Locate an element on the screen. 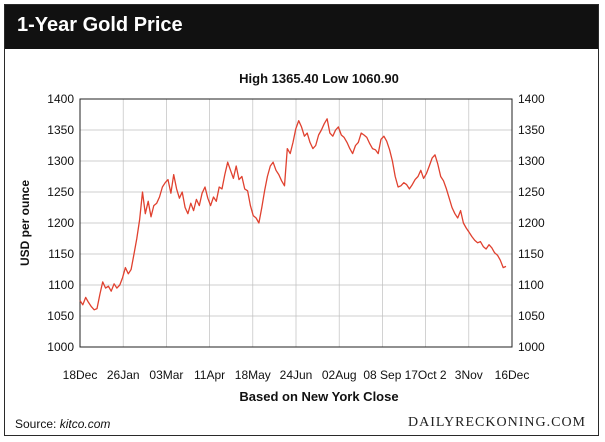  x-tick-label: 08 Sep is located at coordinates (382, 375).